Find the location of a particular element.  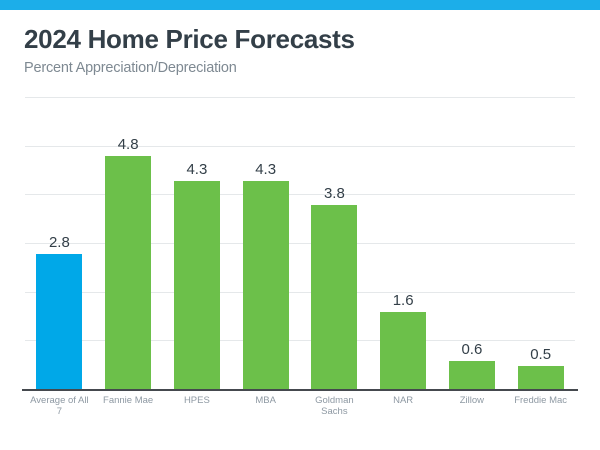

bar-hpes is located at coordinates (196, 285).